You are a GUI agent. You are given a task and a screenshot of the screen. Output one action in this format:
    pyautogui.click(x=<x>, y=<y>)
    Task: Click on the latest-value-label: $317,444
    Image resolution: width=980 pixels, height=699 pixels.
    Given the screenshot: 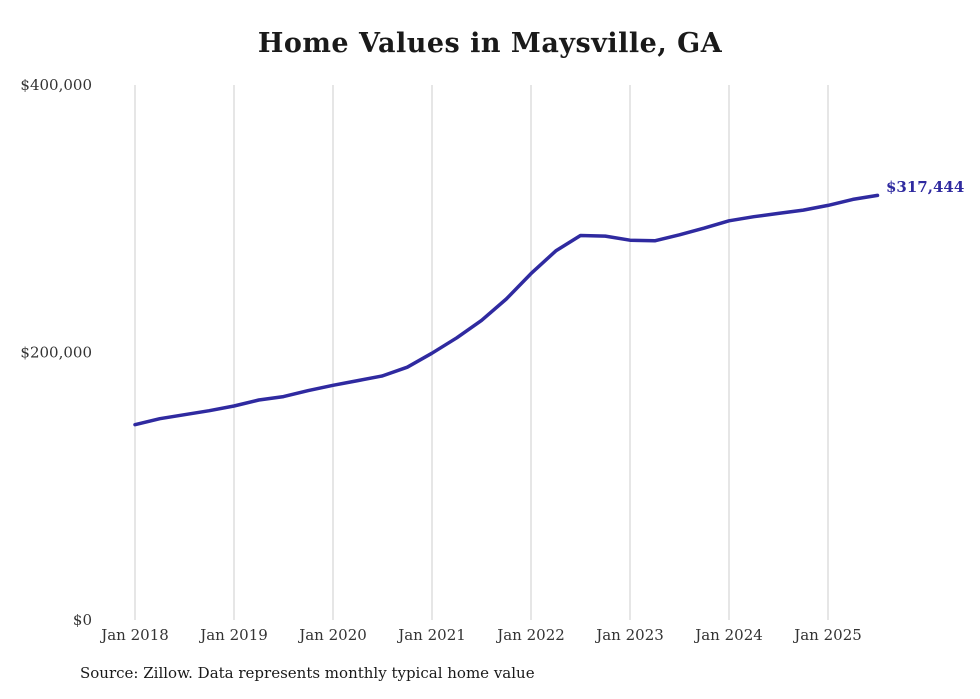 What is the action you would take?
    pyautogui.click(x=925, y=187)
    